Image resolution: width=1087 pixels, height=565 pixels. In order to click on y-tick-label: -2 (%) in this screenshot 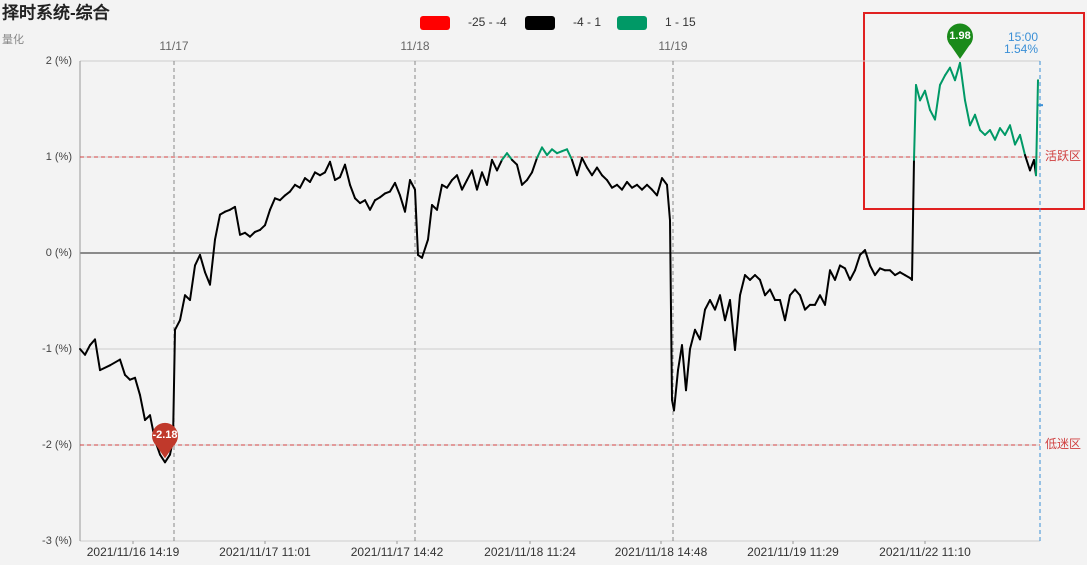, I will do `click(57, 445)`.